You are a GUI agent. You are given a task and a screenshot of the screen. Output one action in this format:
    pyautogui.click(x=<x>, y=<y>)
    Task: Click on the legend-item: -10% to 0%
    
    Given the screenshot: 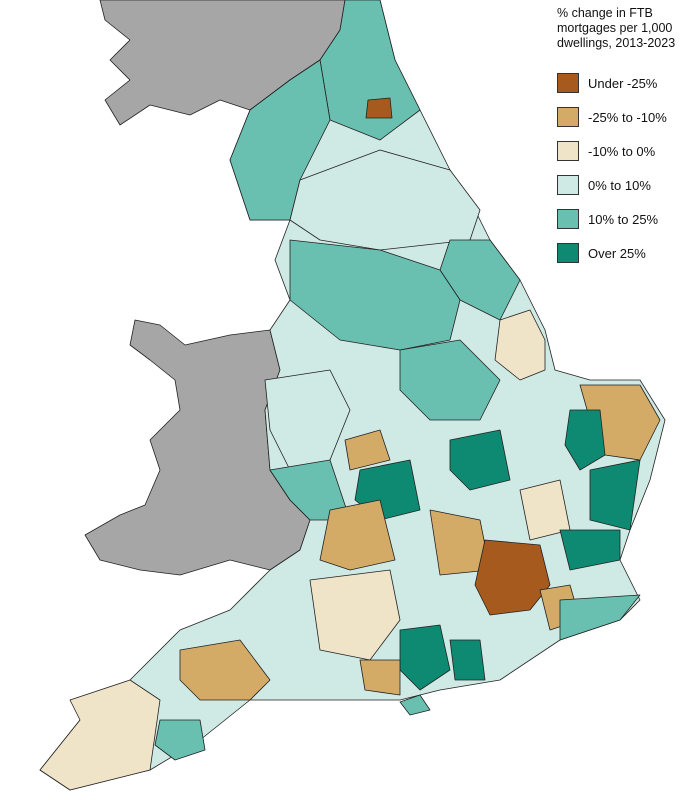 What is the action you would take?
    pyautogui.click(x=612, y=151)
    